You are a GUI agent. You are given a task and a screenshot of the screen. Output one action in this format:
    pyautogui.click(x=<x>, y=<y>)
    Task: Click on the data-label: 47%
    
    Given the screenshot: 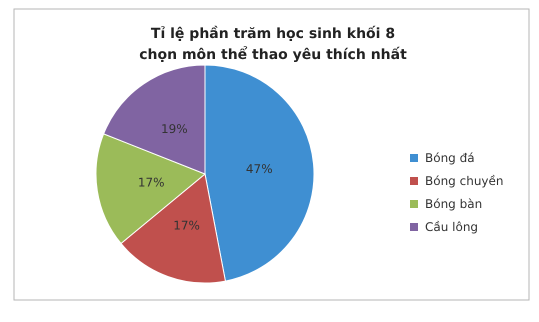 What is the action you would take?
    pyautogui.click(x=259, y=169)
    